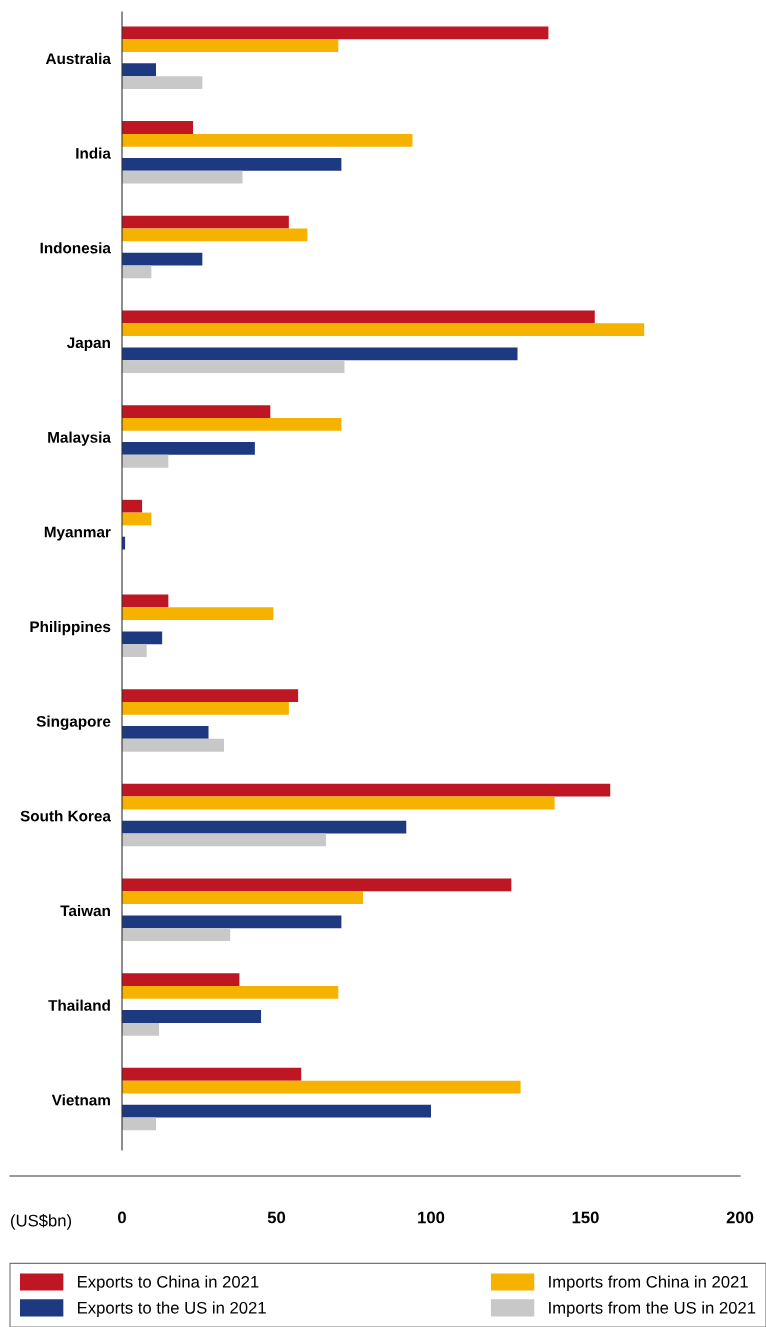  I want to click on y-tick-label: Indonesia, so click(75, 248).